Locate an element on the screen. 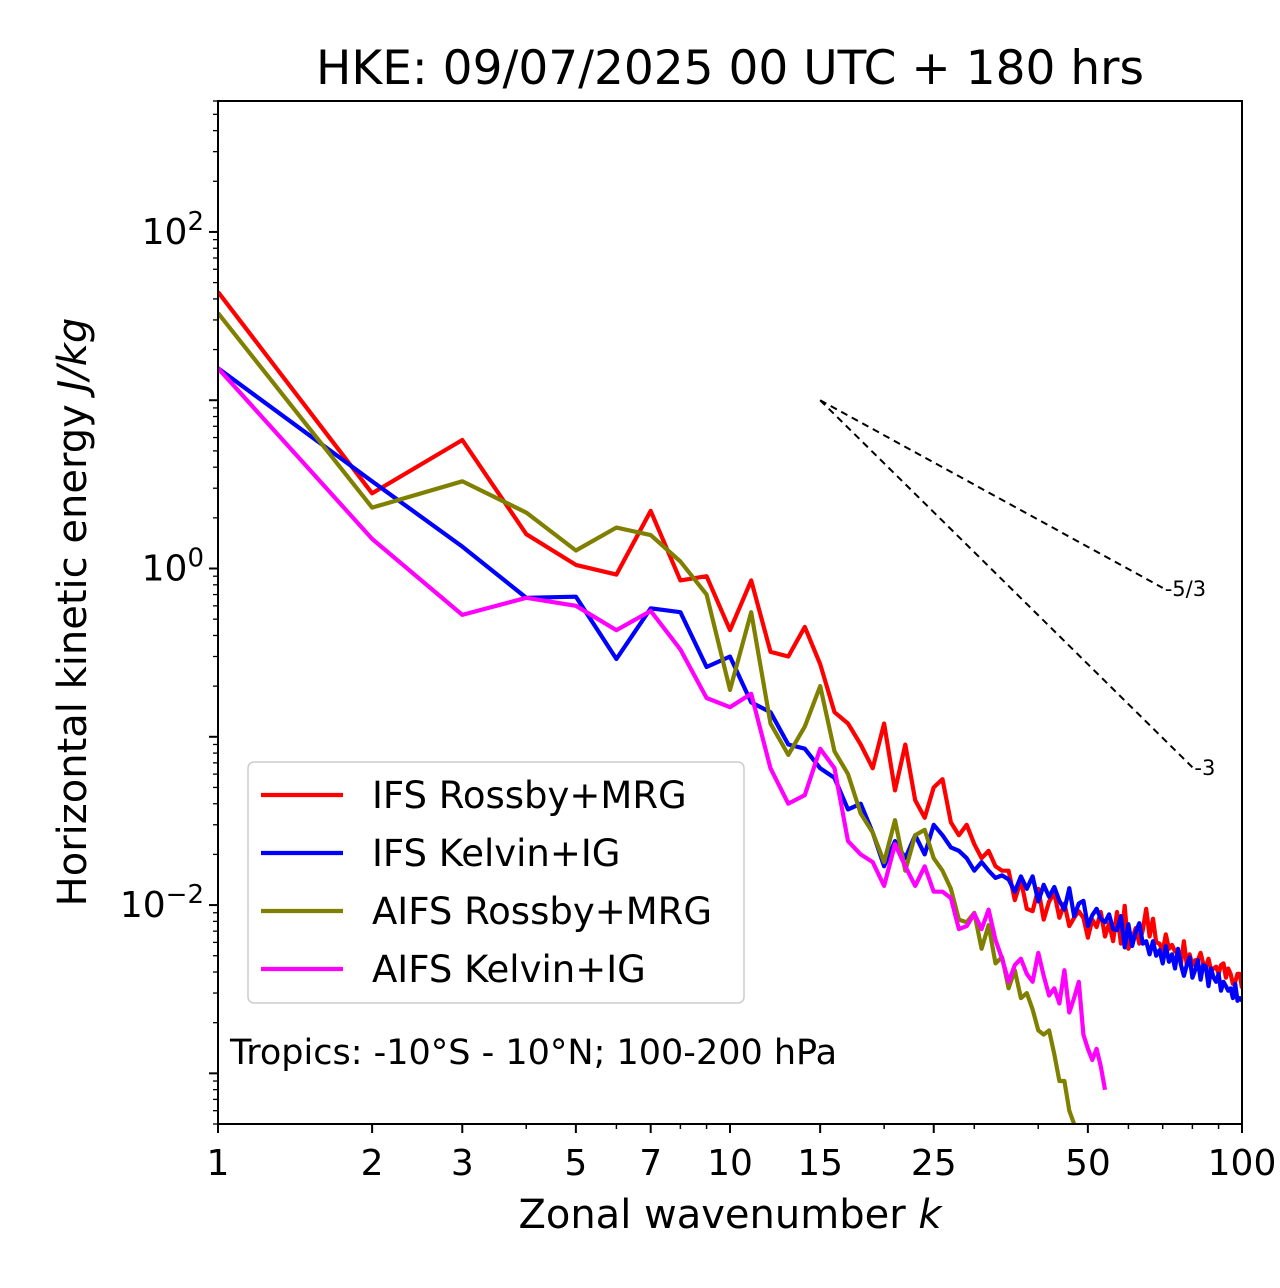  y-tick-label-0: 10² is located at coordinates (173, 230).